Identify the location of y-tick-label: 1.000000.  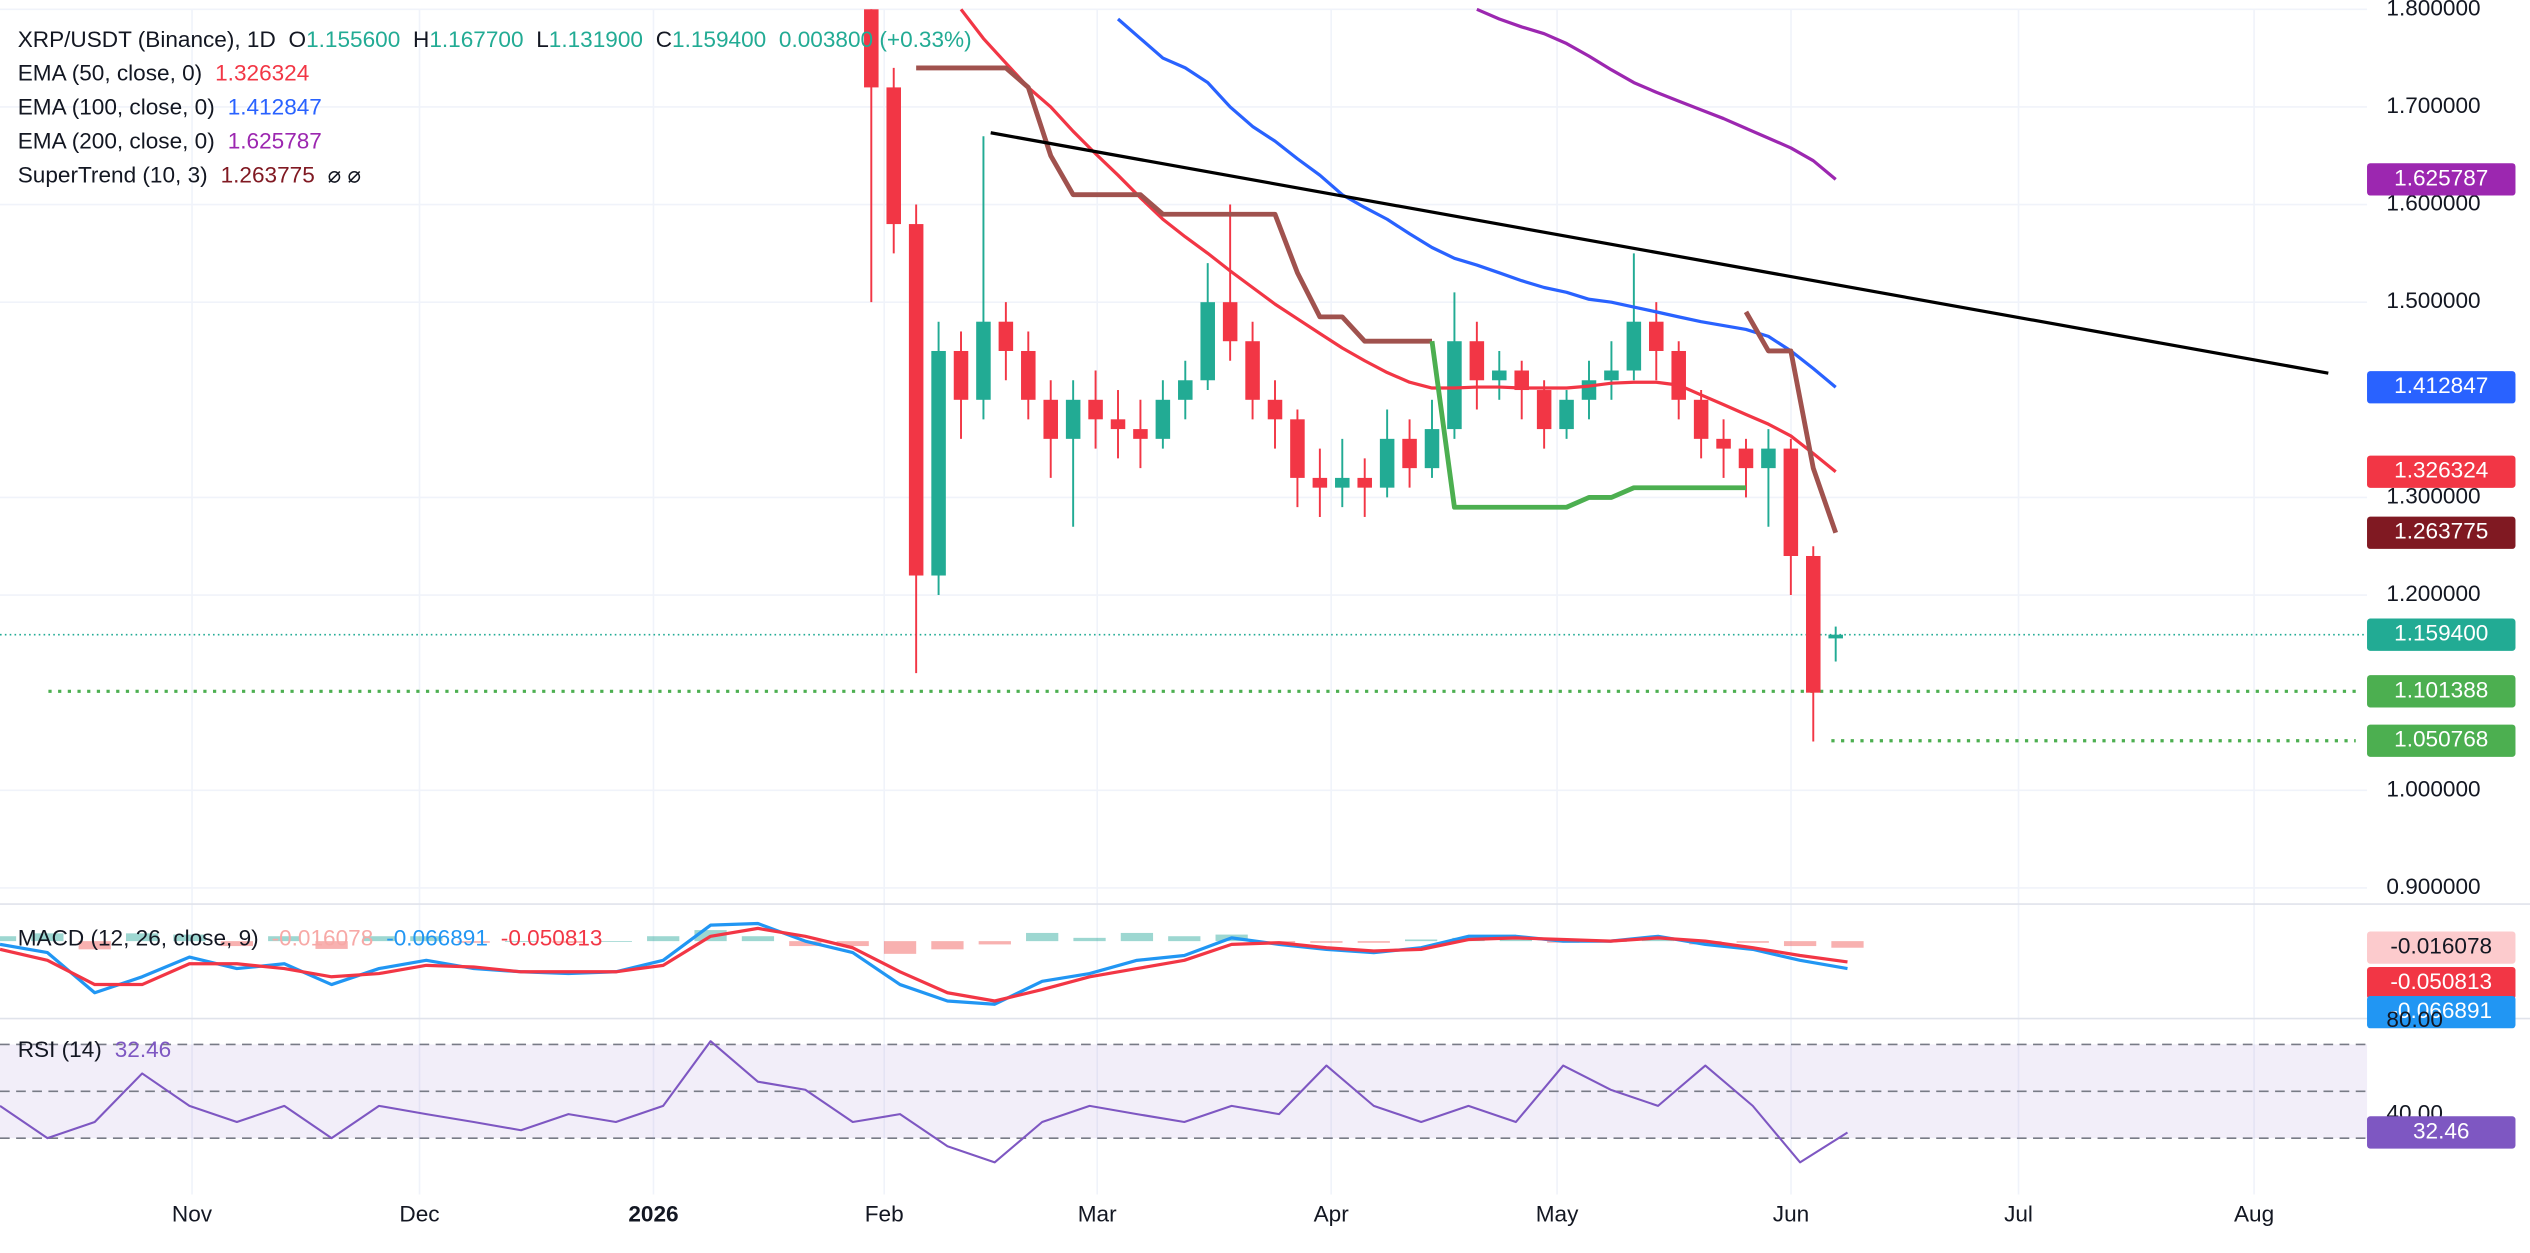
(2433, 788).